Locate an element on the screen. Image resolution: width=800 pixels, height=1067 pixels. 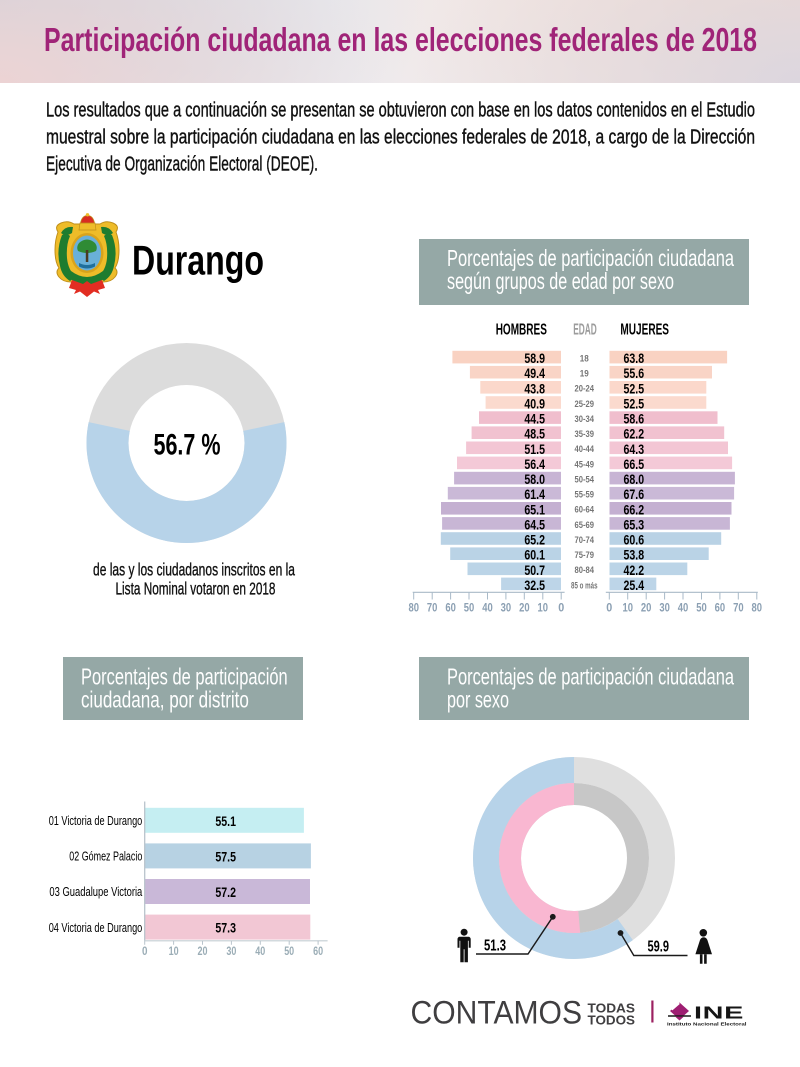
svg-text: 63.8 is located at coordinates (634, 358).